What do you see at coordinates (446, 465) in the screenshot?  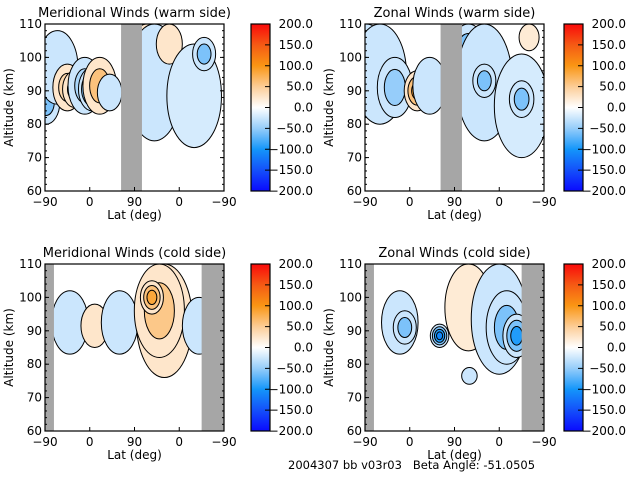 I see `footer-beta-angle-label: Beta Angle:` at bounding box center [446, 465].